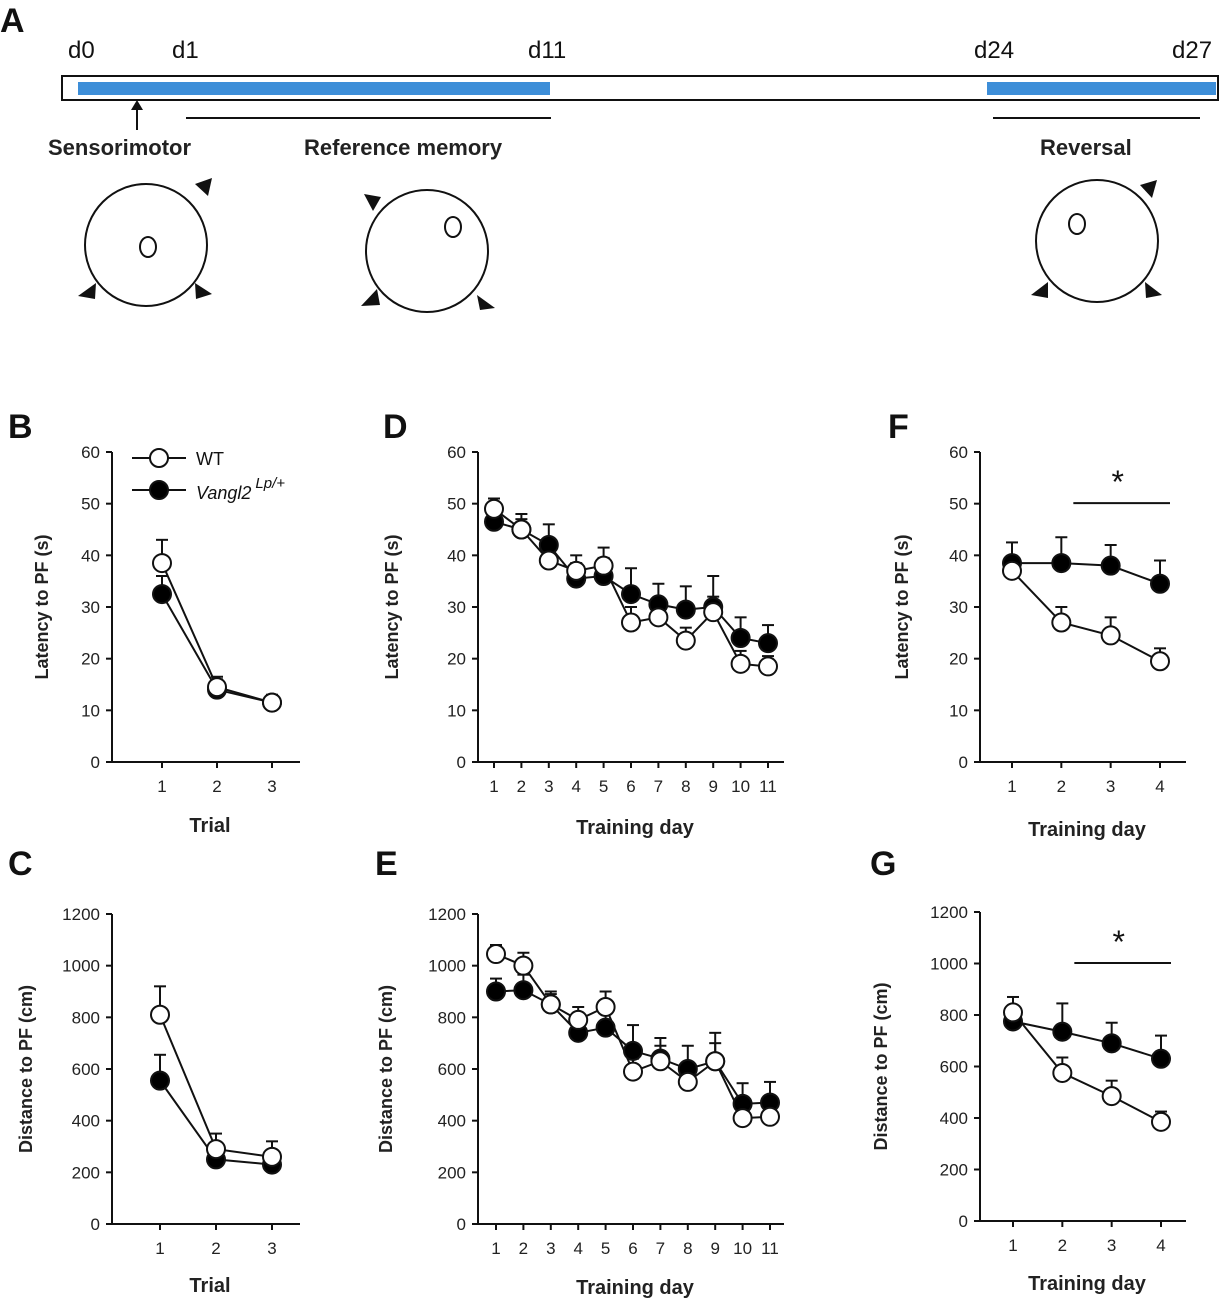  What do you see at coordinates (1096, 241) in the screenshot?
I see `pool-diagram-reversal` at bounding box center [1096, 241].